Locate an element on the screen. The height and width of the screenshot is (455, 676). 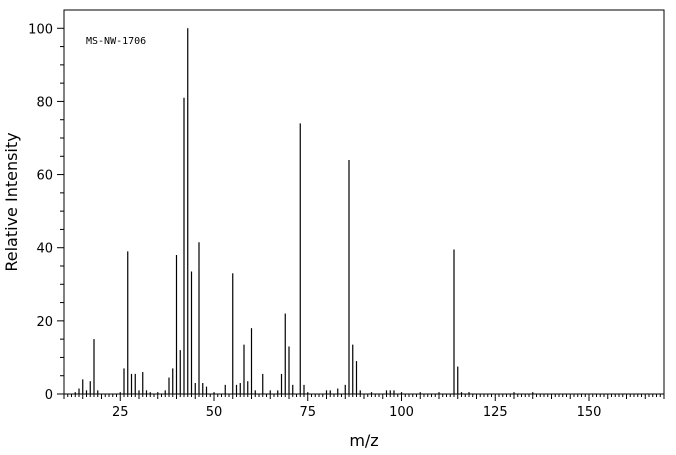
x-tick-label: 25 is located at coordinates (120, 412).